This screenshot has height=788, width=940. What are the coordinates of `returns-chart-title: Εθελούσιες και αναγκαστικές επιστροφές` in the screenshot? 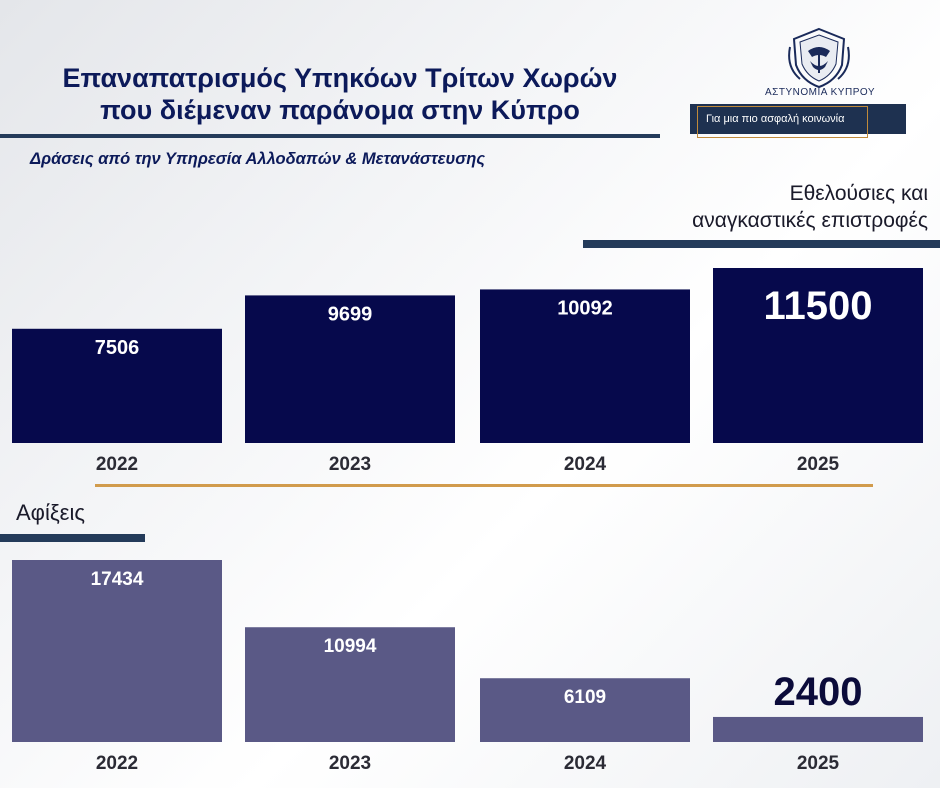 It's located at (810, 207).